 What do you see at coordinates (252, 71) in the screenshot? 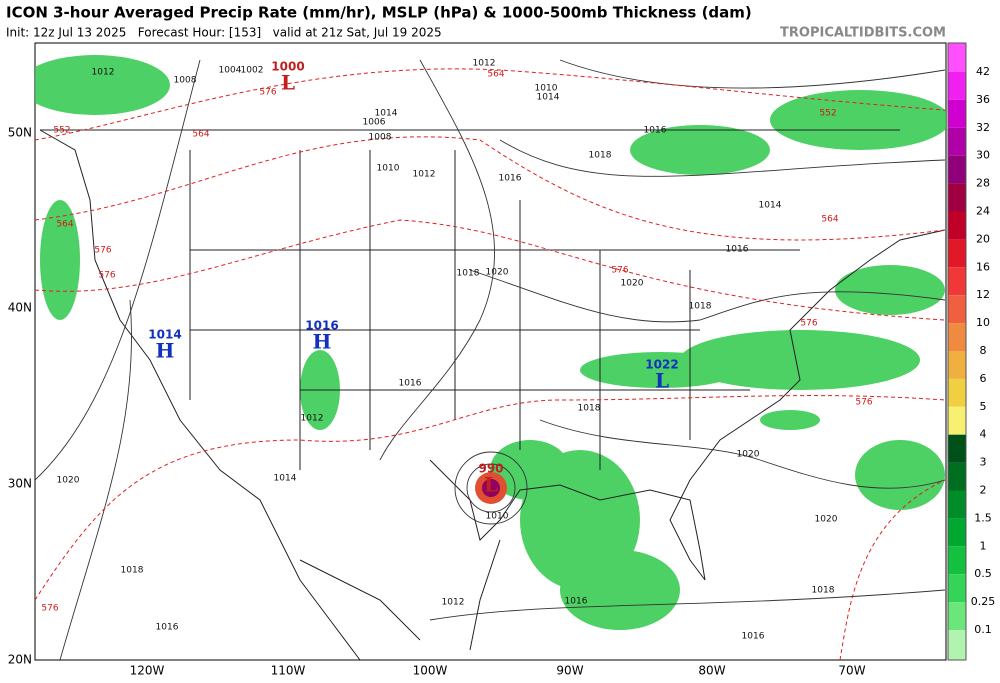
I see `isobar-label: 1002` at bounding box center [252, 71].